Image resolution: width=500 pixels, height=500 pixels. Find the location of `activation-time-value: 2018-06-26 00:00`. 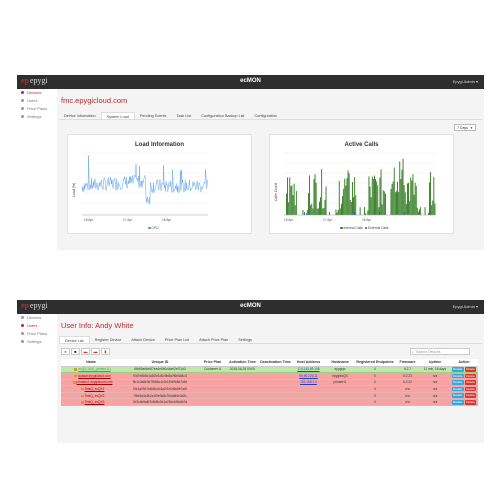

activation-time-value: 2018-06-26 00:00 is located at coordinates (242, 369).